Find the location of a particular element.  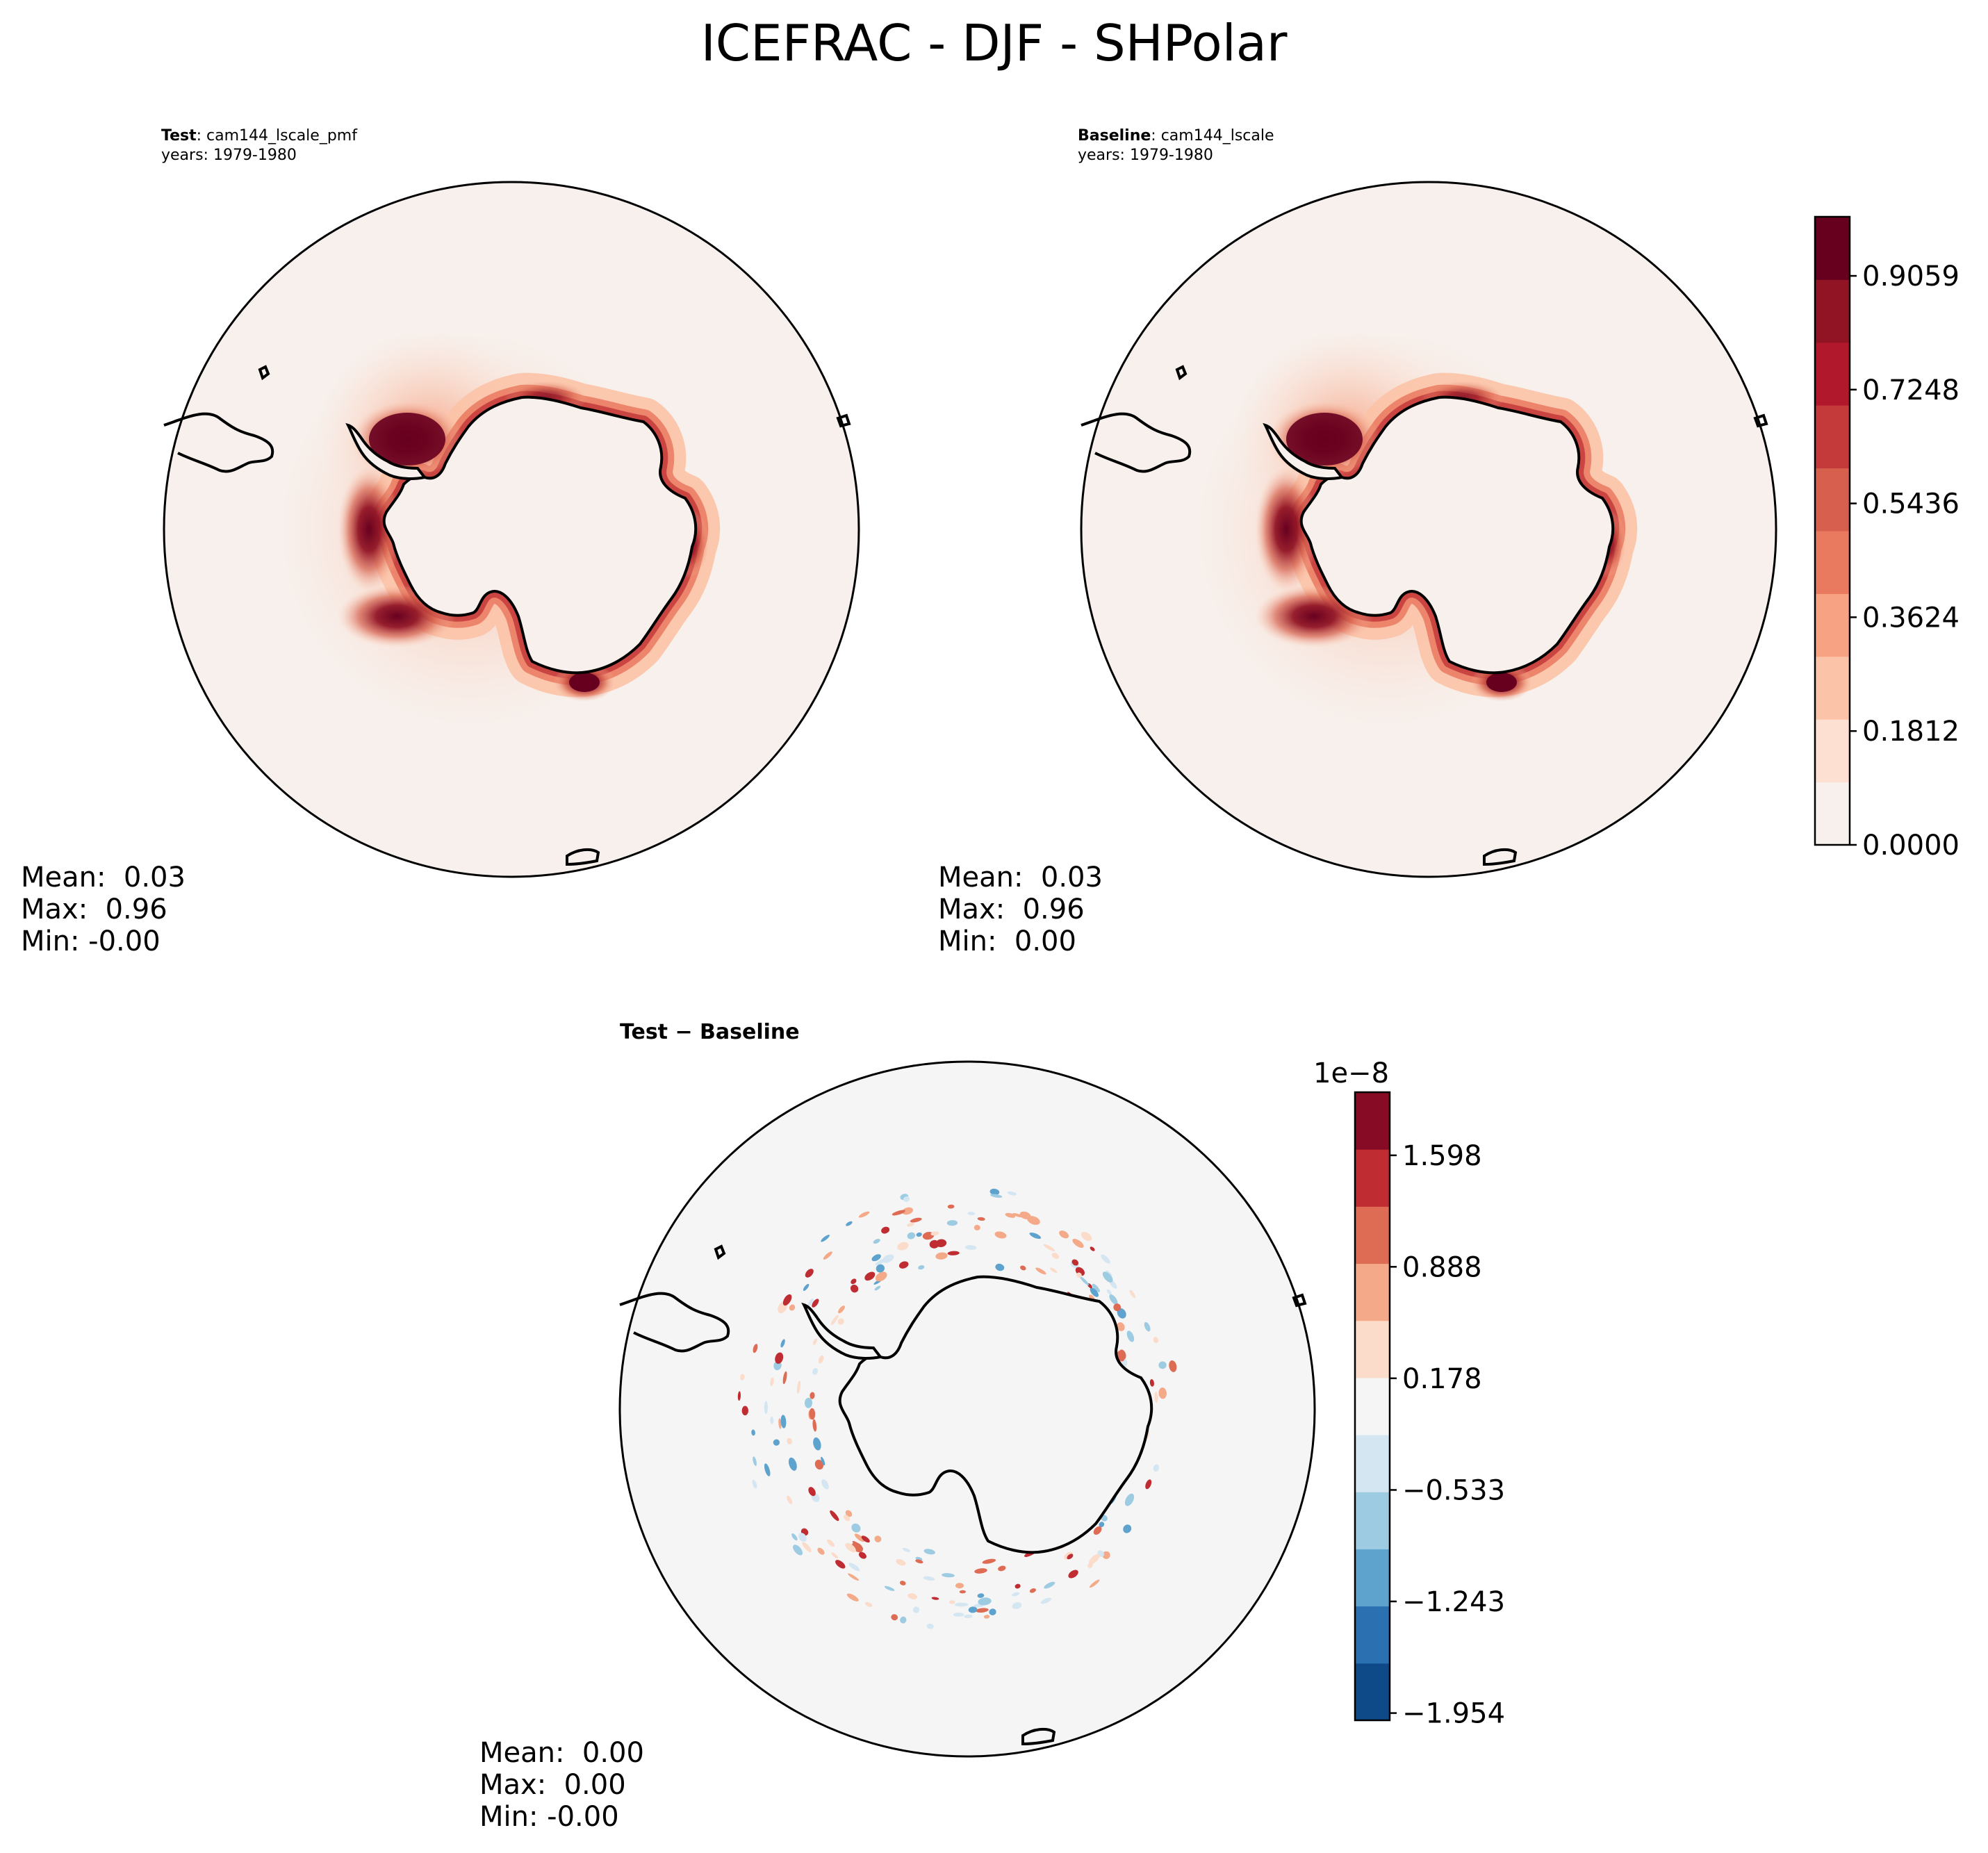

baseline-case: cam144_lscale is located at coordinates (1217, 136).